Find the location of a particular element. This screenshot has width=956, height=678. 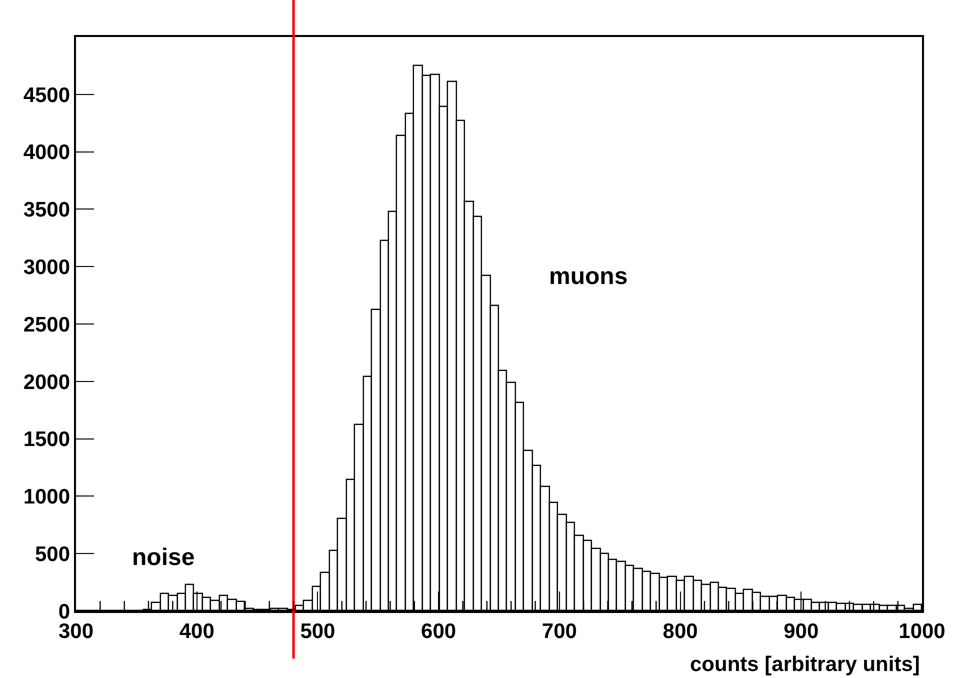

y-tick-label: 2500 is located at coordinates (46, 324).